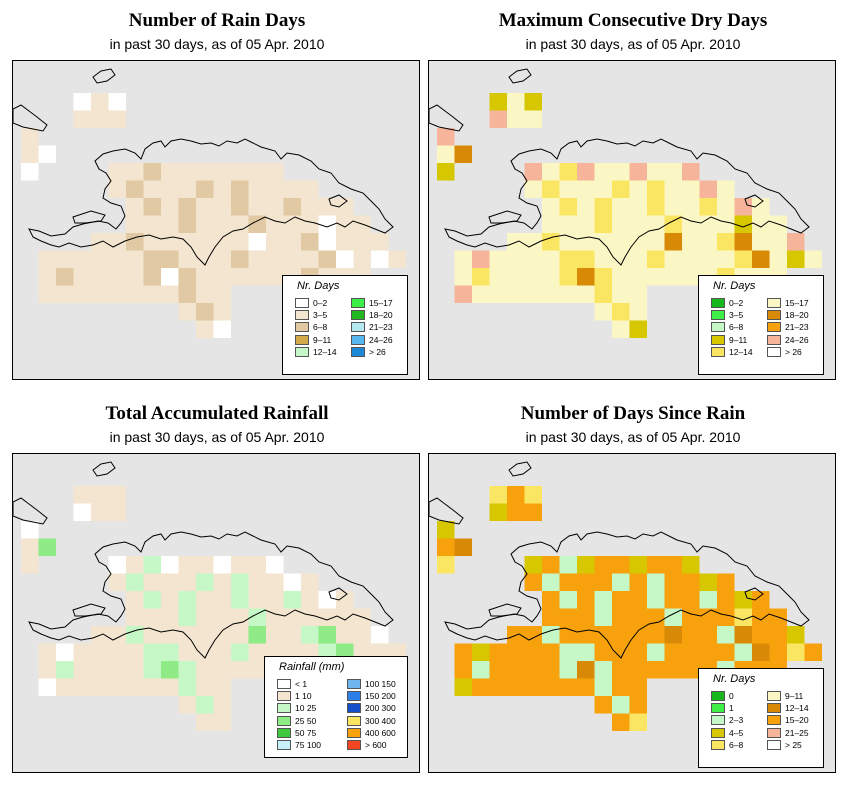 The image size is (853, 793). Describe the element at coordinates (446, 511) in the screenshot. I see `coastline-island` at that location.